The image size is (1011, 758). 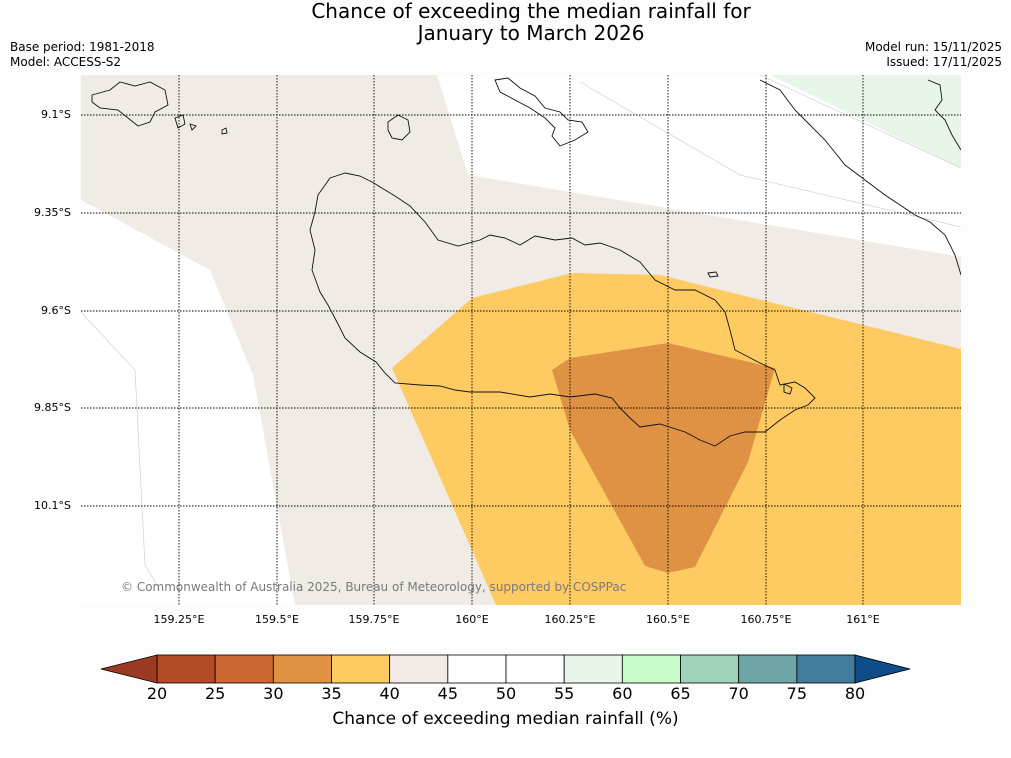 I want to click on colorbar-tick-label: 45, so click(x=448, y=693).